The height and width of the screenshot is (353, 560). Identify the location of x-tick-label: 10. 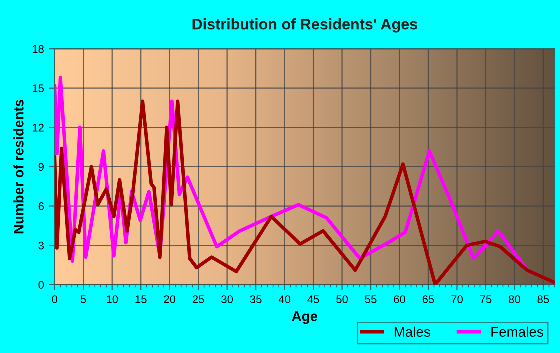
(112, 300).